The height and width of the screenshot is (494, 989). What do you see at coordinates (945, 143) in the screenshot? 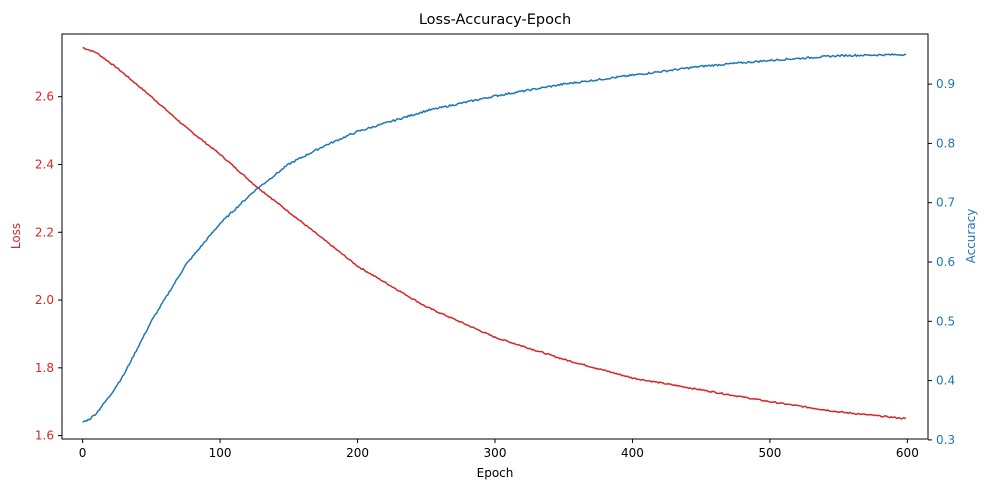
I see `y-right-tick-label: 0.8` at bounding box center [945, 143].